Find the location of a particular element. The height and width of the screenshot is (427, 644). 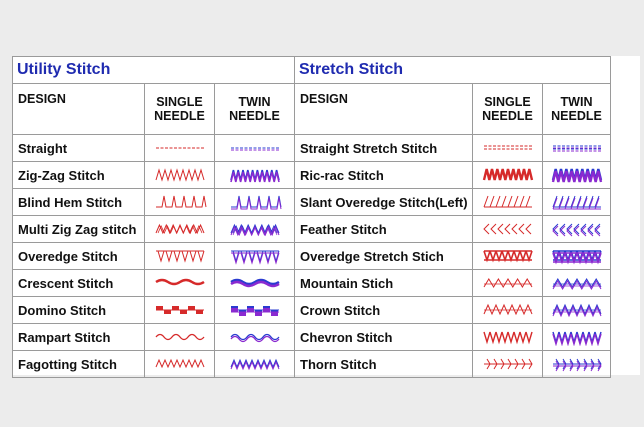

stretch-stitch-name: Crown Stitch is located at coordinates (383, 310).